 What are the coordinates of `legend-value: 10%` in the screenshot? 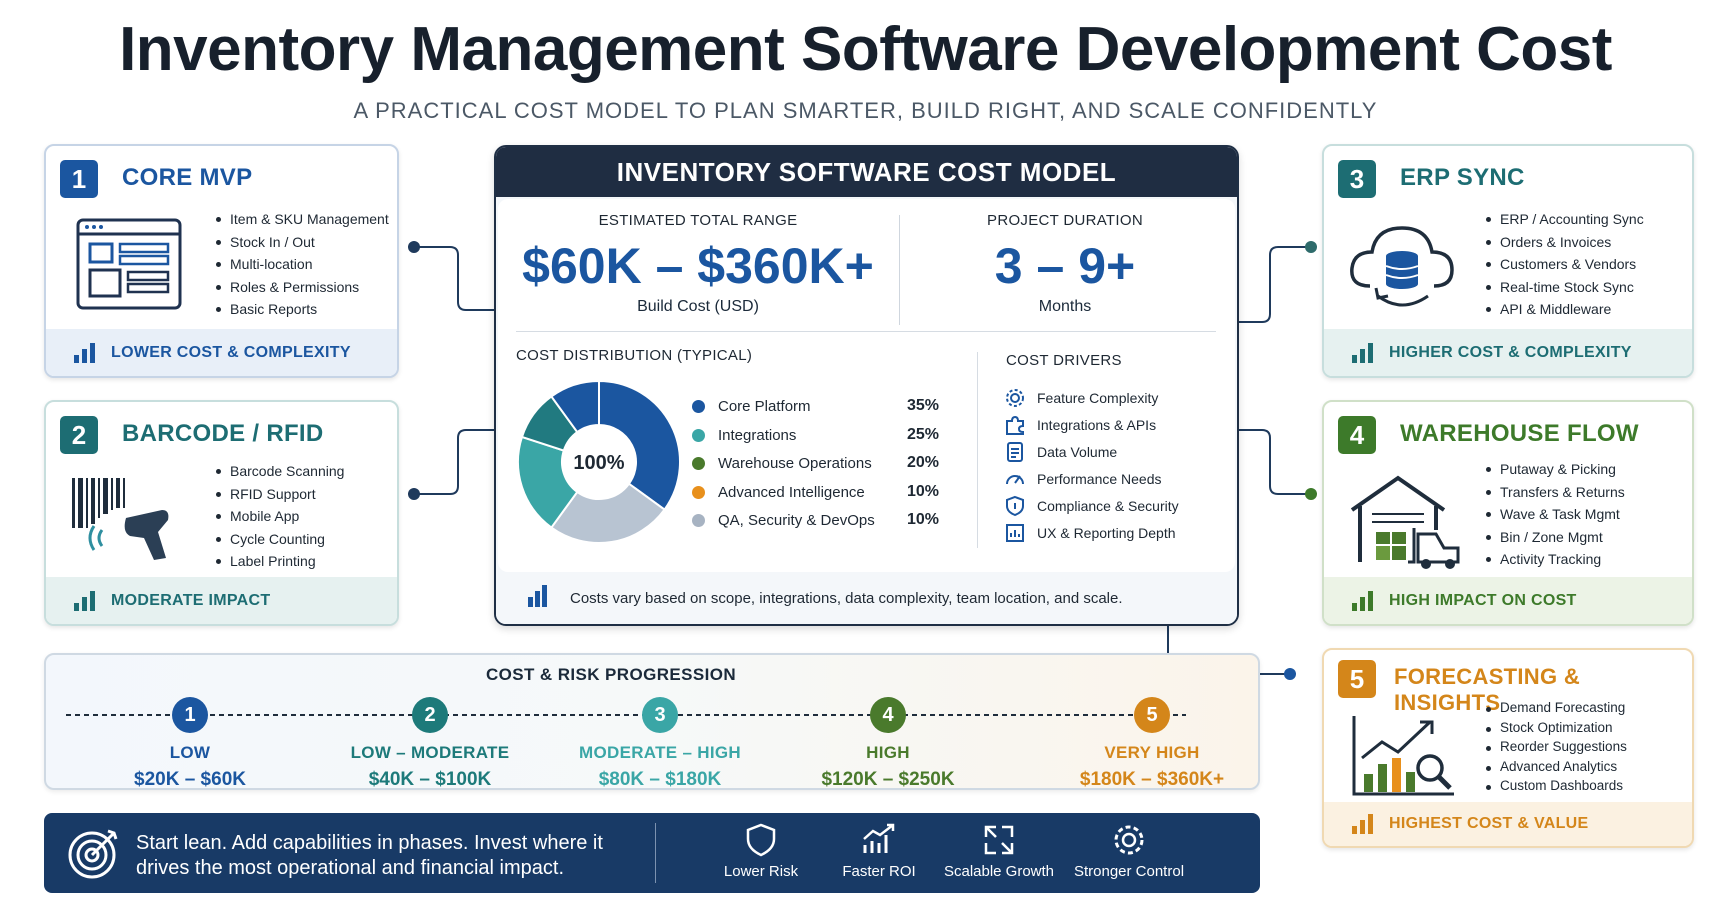 It's located at (923, 491).